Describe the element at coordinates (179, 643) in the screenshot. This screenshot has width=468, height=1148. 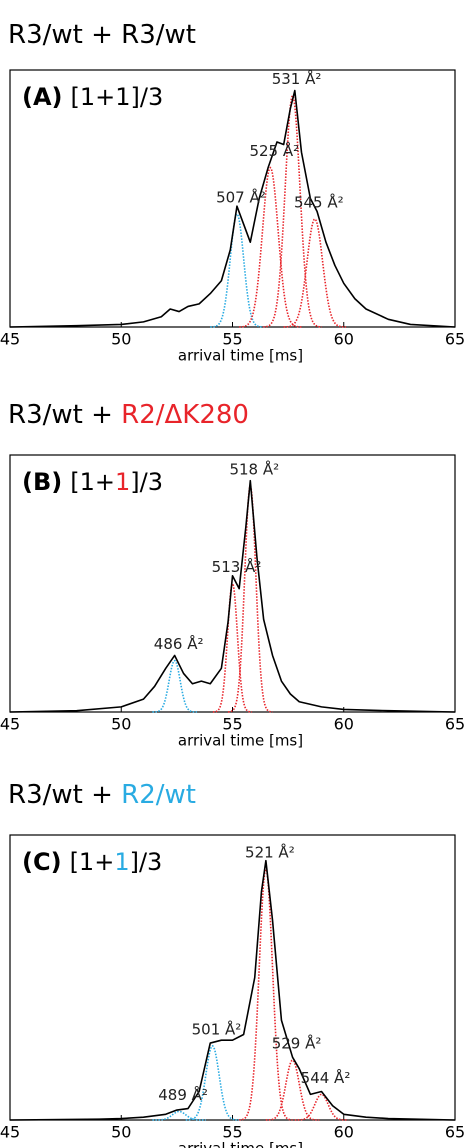
I see `ccs-label: 486 Å²` at that location.